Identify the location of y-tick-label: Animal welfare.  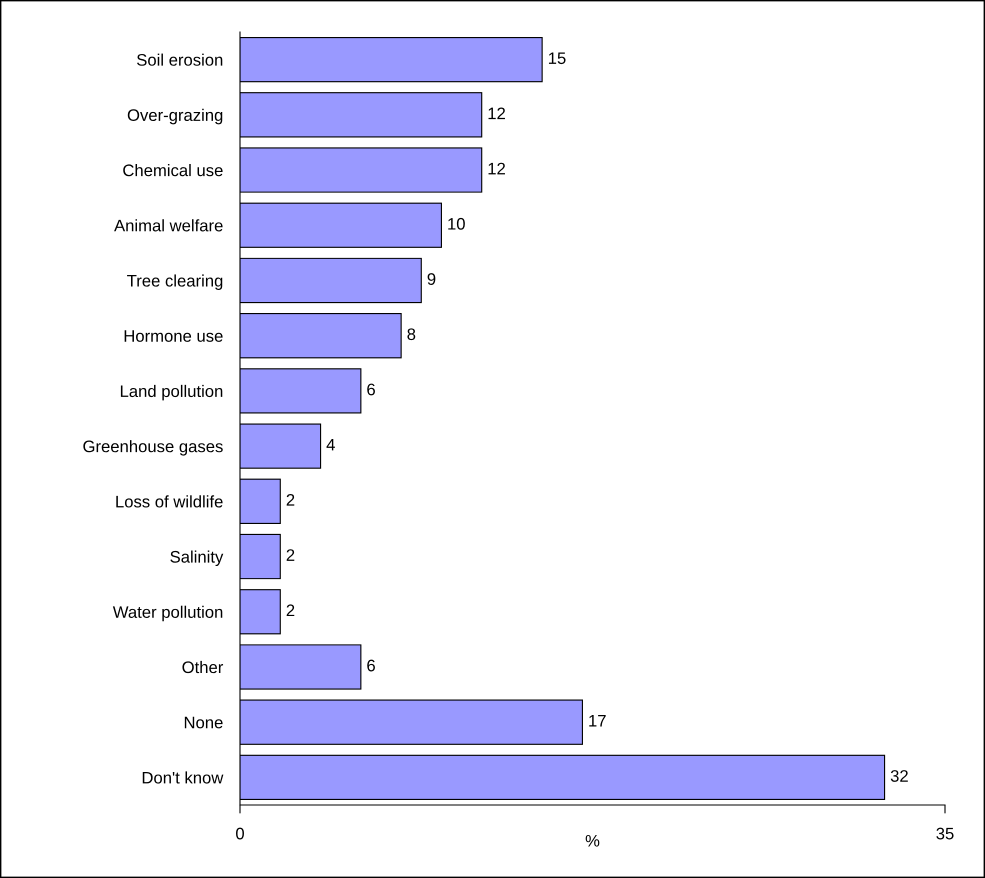
(168, 225).